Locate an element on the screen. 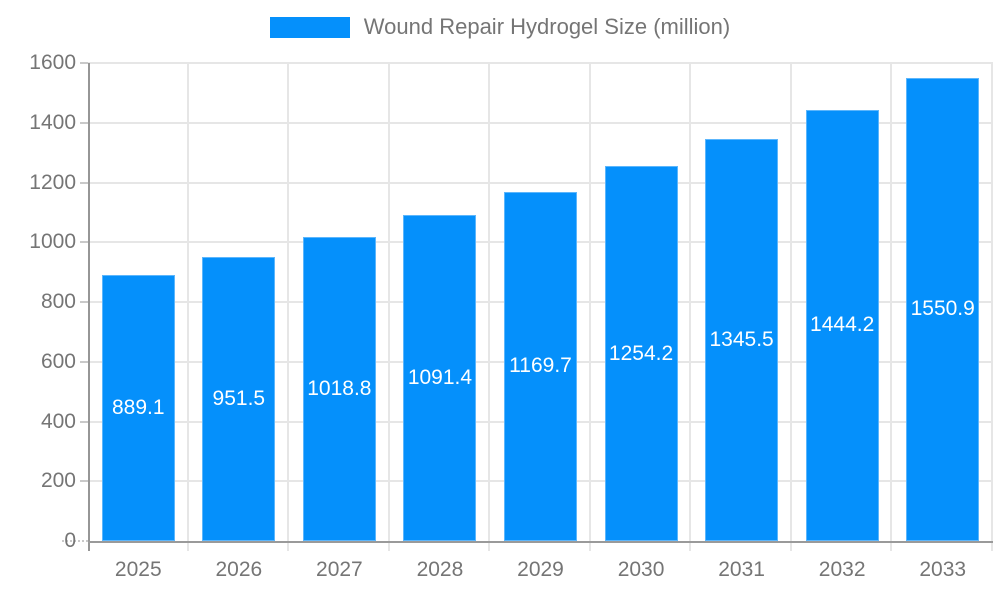  y-tick-label: 600 is located at coordinates (58, 361).